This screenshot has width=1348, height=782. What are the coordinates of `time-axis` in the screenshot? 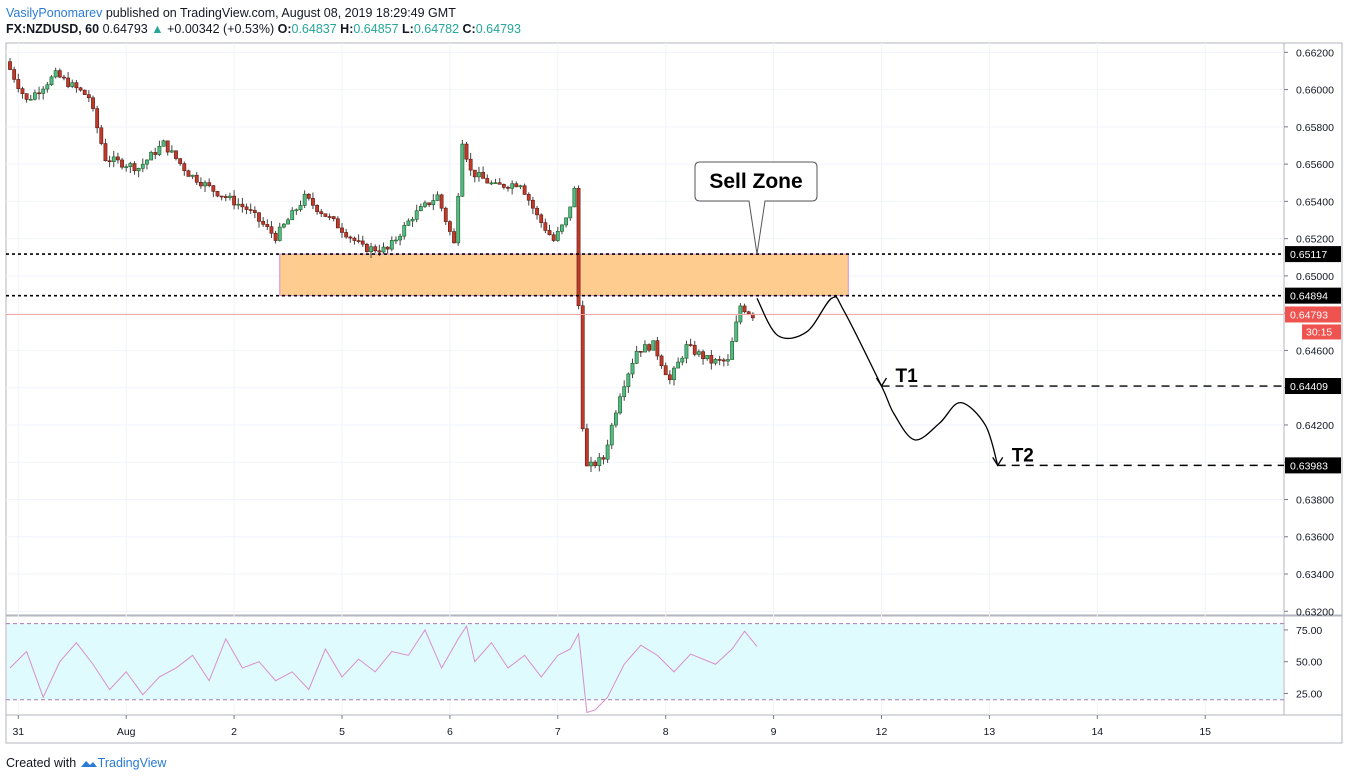 It's located at (674, 729).